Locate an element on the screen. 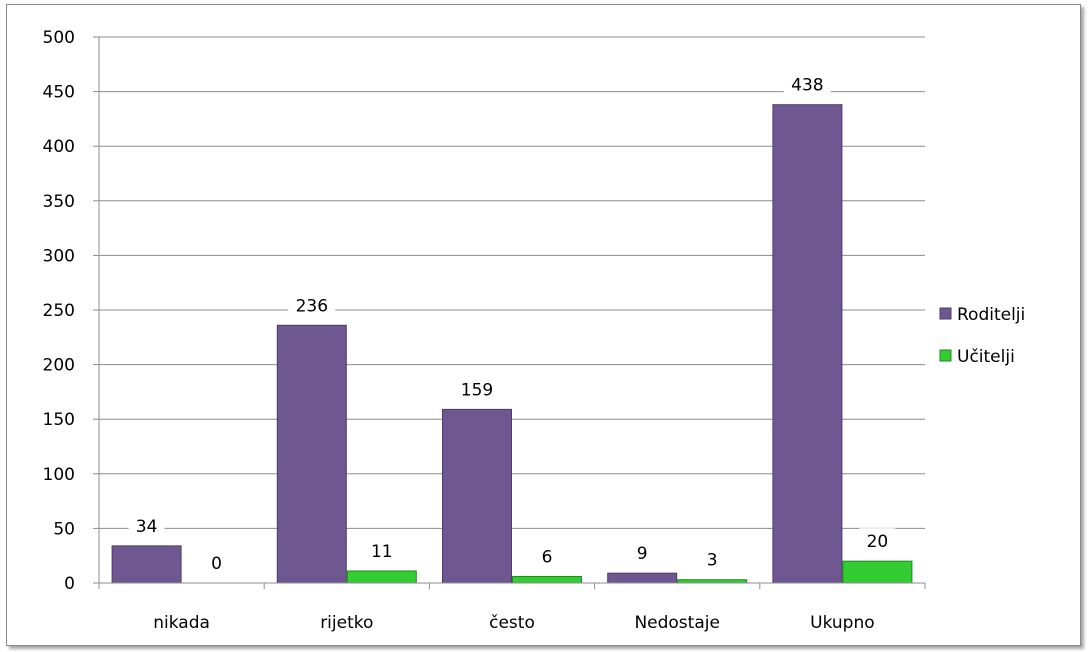  data-label: 9 is located at coordinates (642, 554).